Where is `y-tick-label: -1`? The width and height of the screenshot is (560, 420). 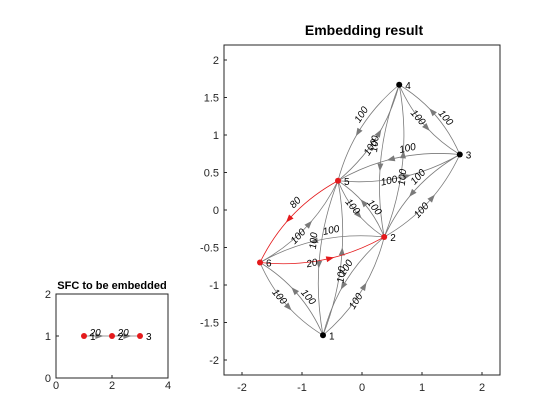
y-tick-label: -1 is located at coordinates (214, 286).